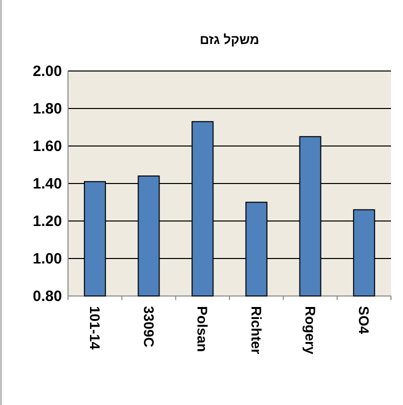  What do you see at coordinates (230, 39) in the screenshot?
I see `chart-title: משקל גזם` at bounding box center [230, 39].